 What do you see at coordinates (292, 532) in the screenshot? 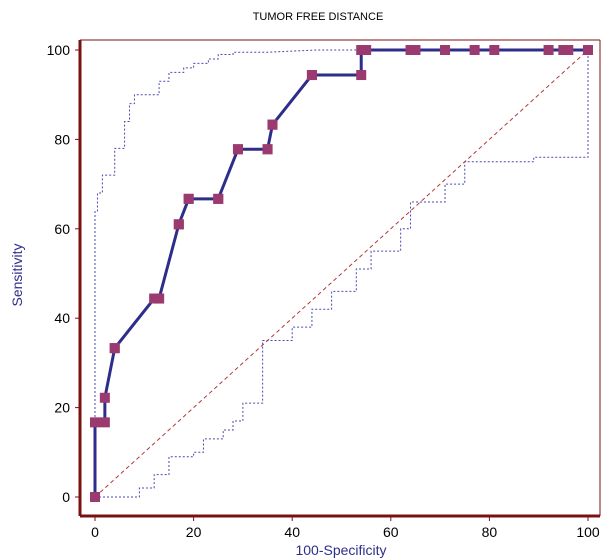
I see `x-tick-label-2: 40` at bounding box center [292, 532].